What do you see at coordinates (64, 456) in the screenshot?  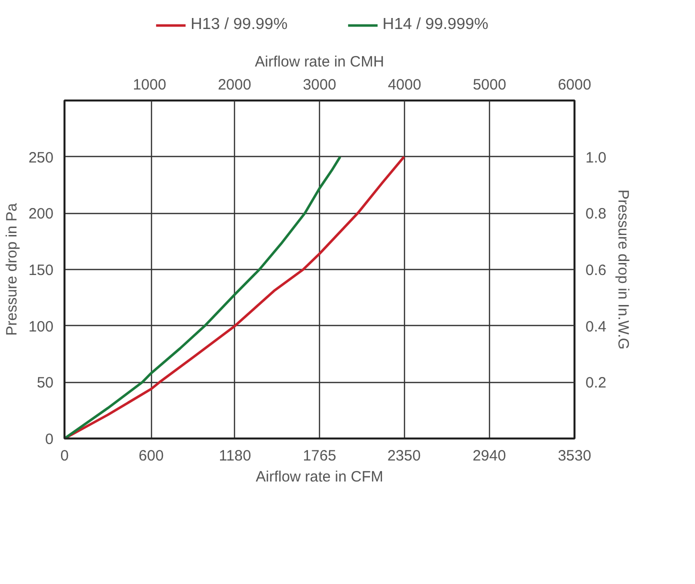 I see `x-tick-label: 0` at bounding box center [64, 456].